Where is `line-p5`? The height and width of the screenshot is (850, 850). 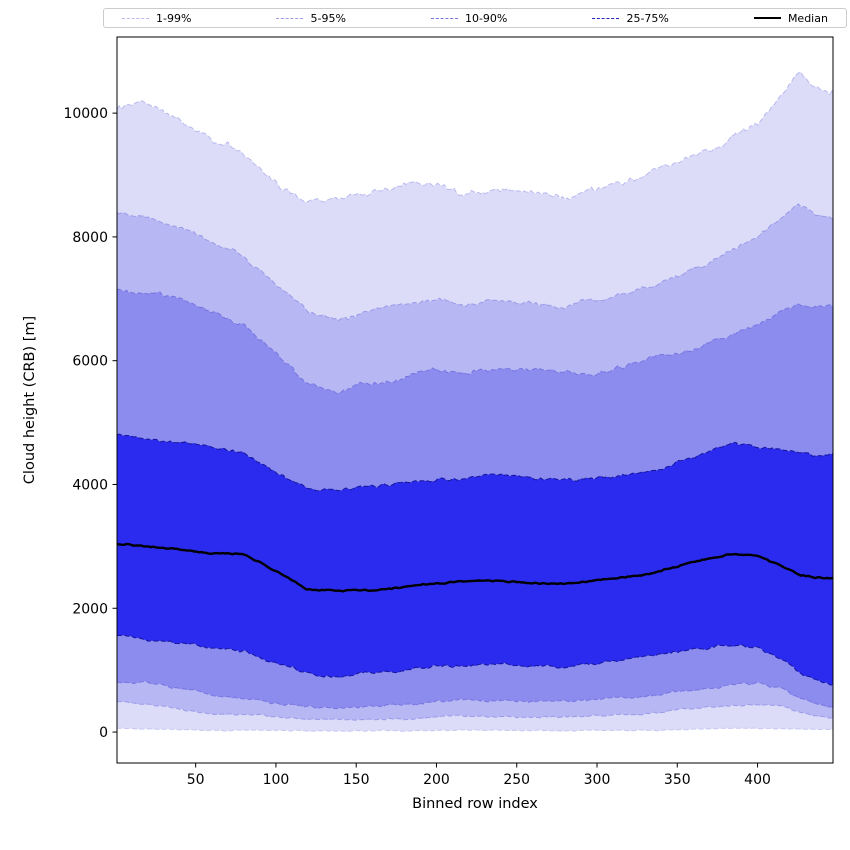
line-p5 is located at coordinates (475, 710).